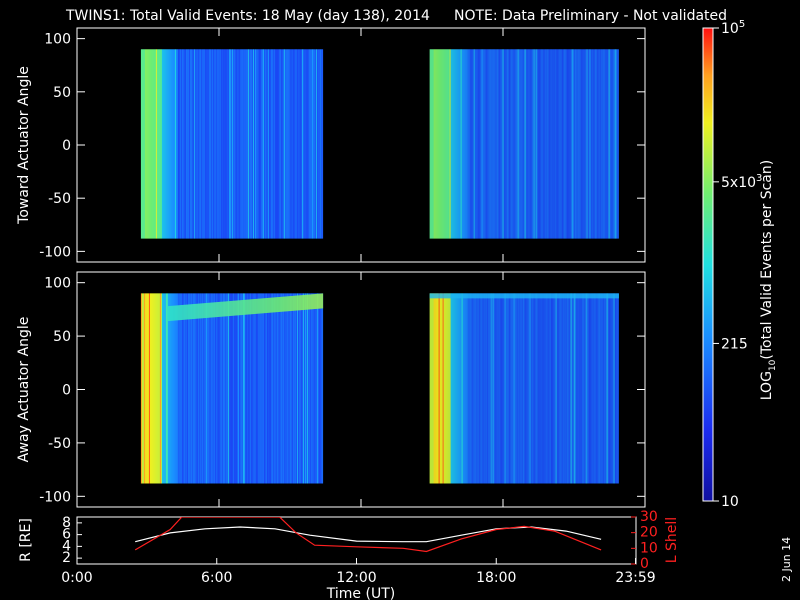 The image size is (800, 600). I want to click on y-tick-label: 4, so click(66, 546).